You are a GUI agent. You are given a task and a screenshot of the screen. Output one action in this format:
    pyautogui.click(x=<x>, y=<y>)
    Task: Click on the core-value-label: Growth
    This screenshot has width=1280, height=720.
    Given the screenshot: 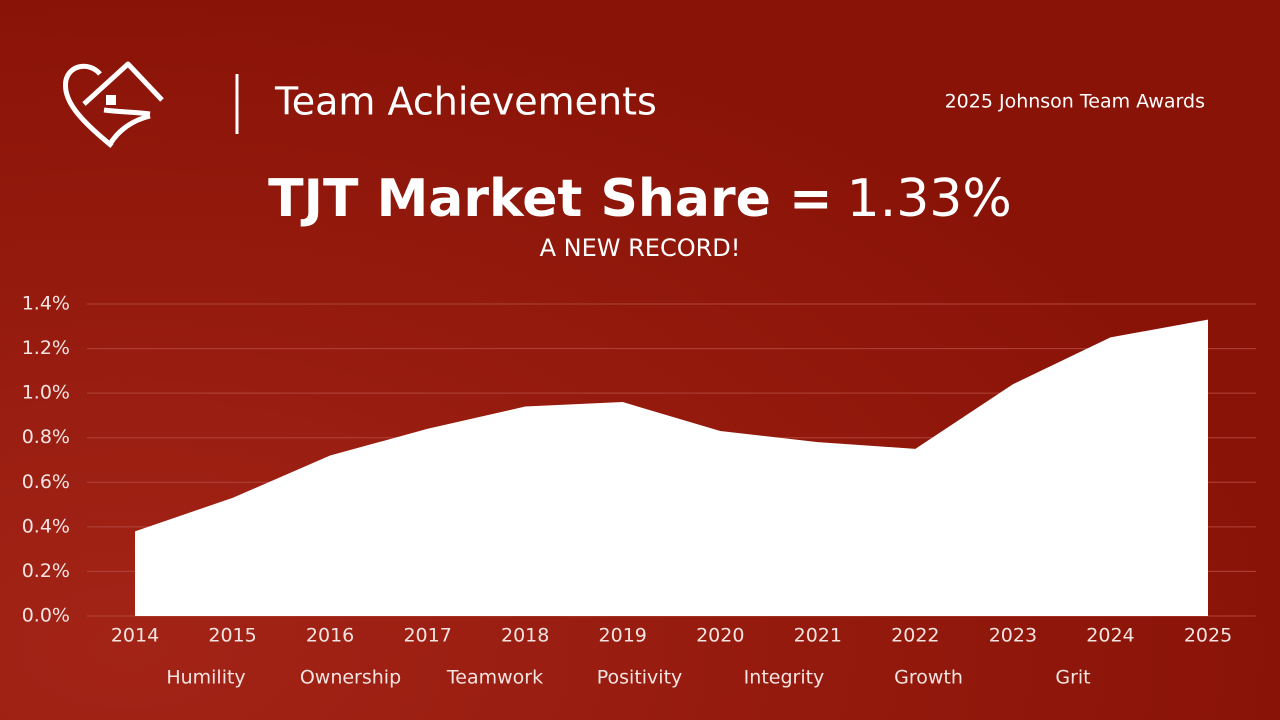 What is the action you would take?
    pyautogui.click(x=928, y=678)
    